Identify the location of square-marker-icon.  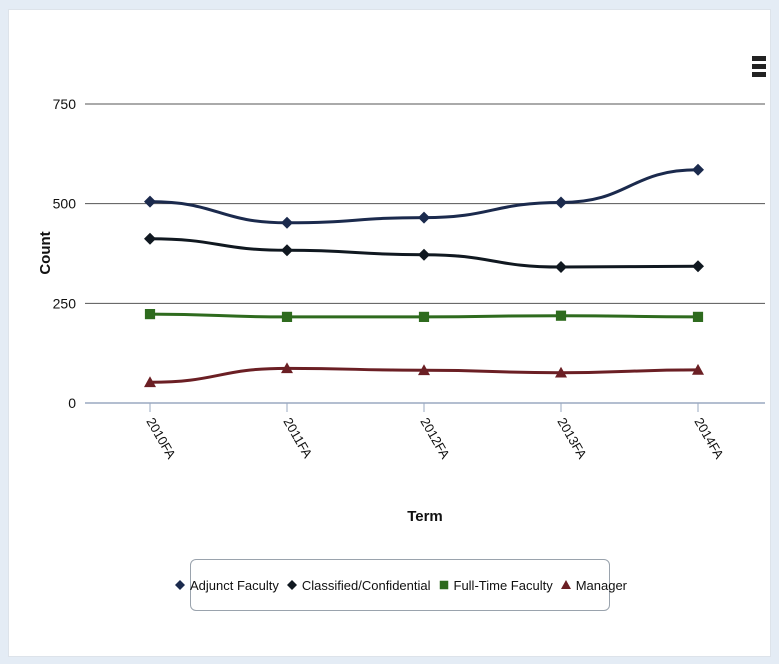
(443, 585).